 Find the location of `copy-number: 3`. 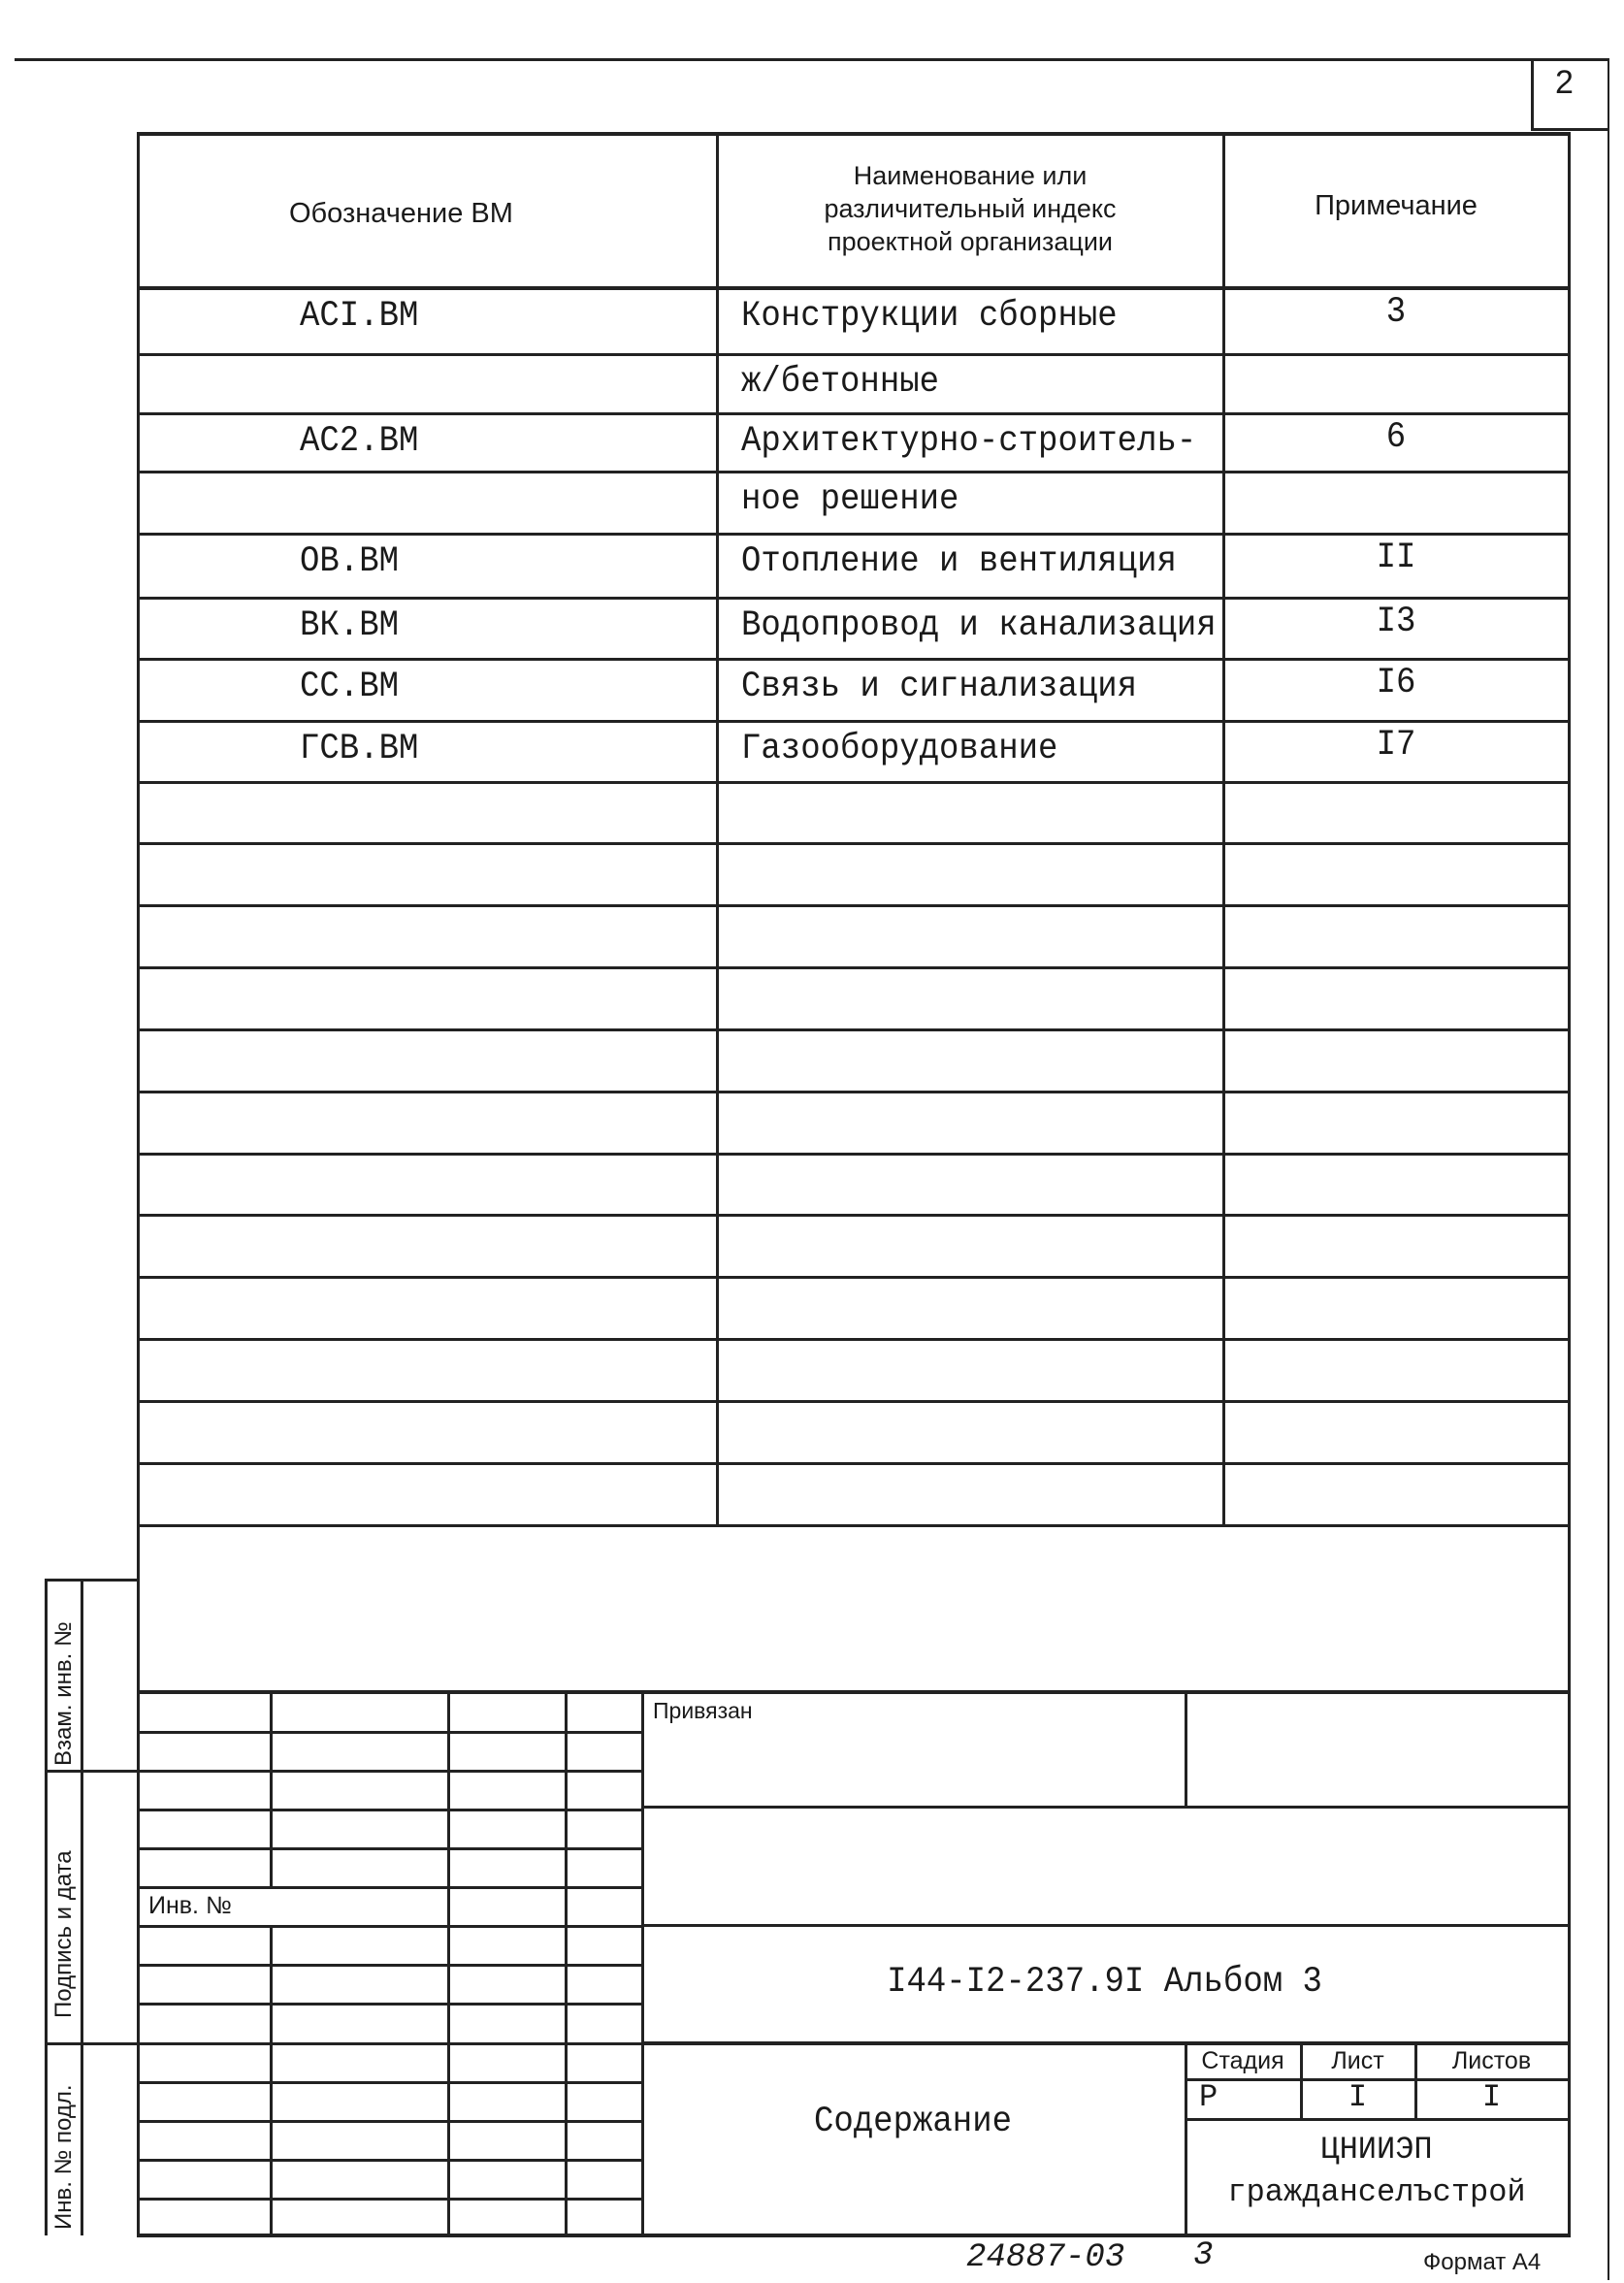

copy-number: 3 is located at coordinates (1203, 2255).